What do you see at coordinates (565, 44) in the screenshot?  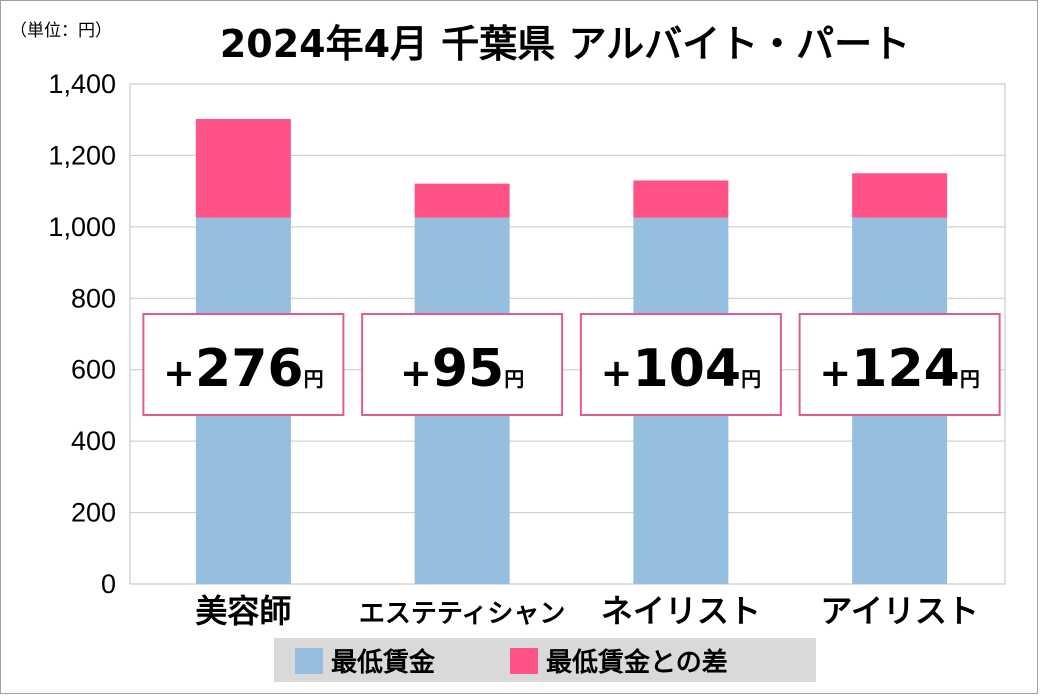 I see `chart-title: 2024年4月 千葉県 アルバイト・パート` at bounding box center [565, 44].